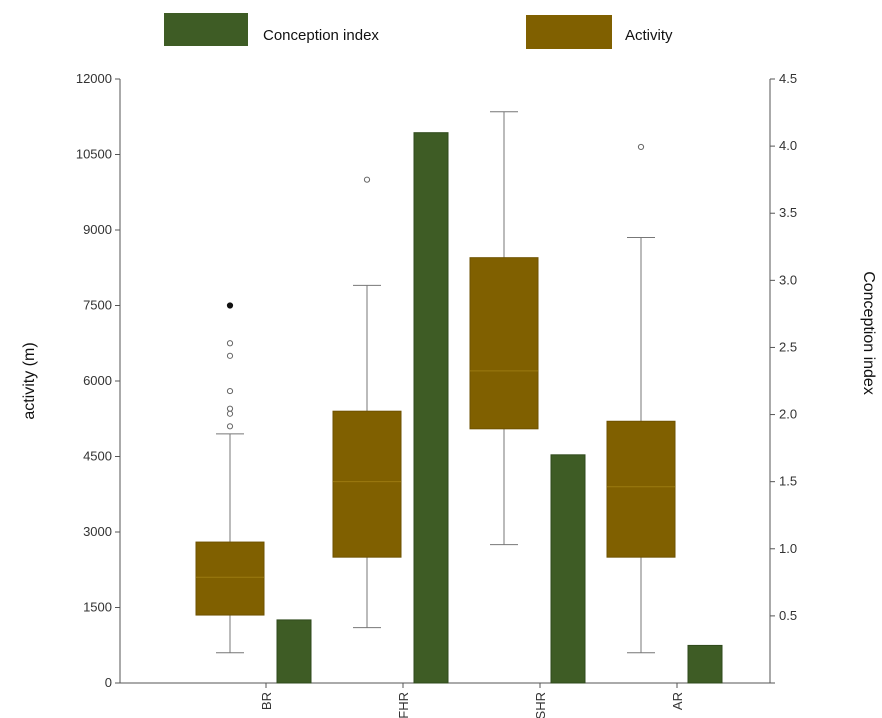 The height and width of the screenshot is (718, 882). I want to click on y2-axis-title: Conception index, so click(868, 333).